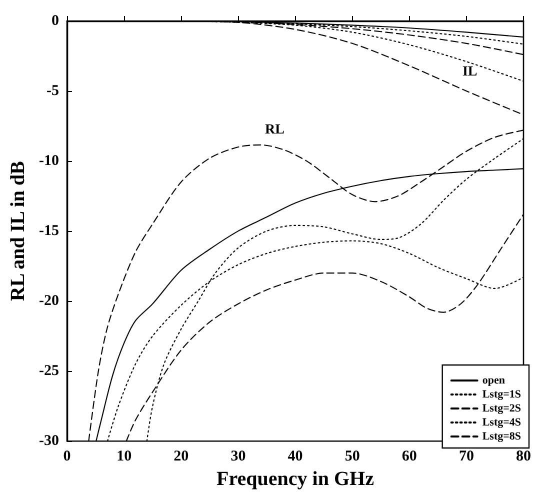 The image size is (534, 494). Describe the element at coordinates (238, 456) in the screenshot. I see `x-tick-label: 30` at that location.